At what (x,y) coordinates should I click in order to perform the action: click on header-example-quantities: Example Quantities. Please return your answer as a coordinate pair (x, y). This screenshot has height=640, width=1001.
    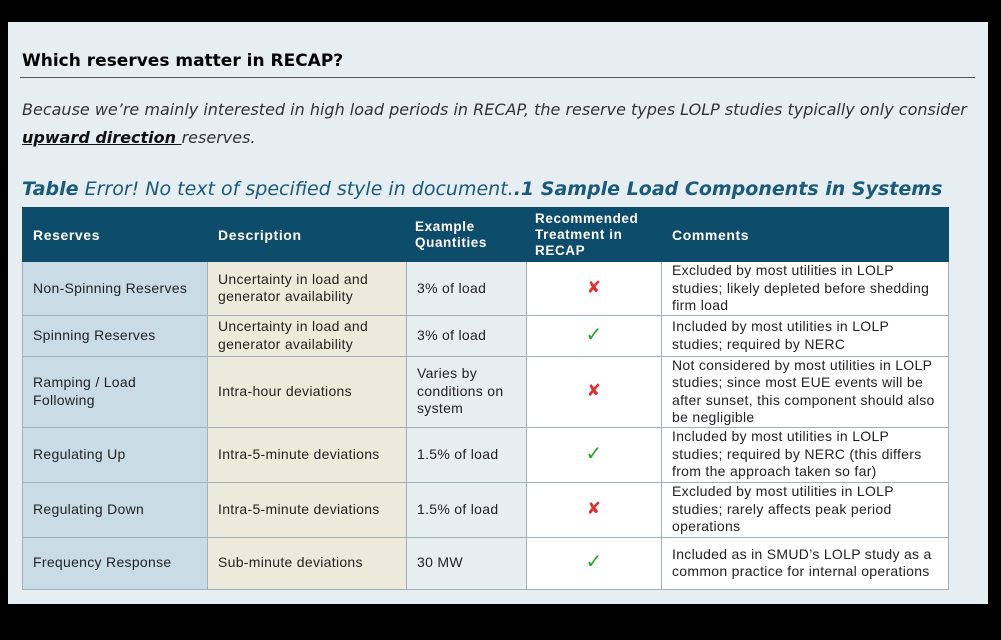
    Looking at the image, I should click on (466, 234).